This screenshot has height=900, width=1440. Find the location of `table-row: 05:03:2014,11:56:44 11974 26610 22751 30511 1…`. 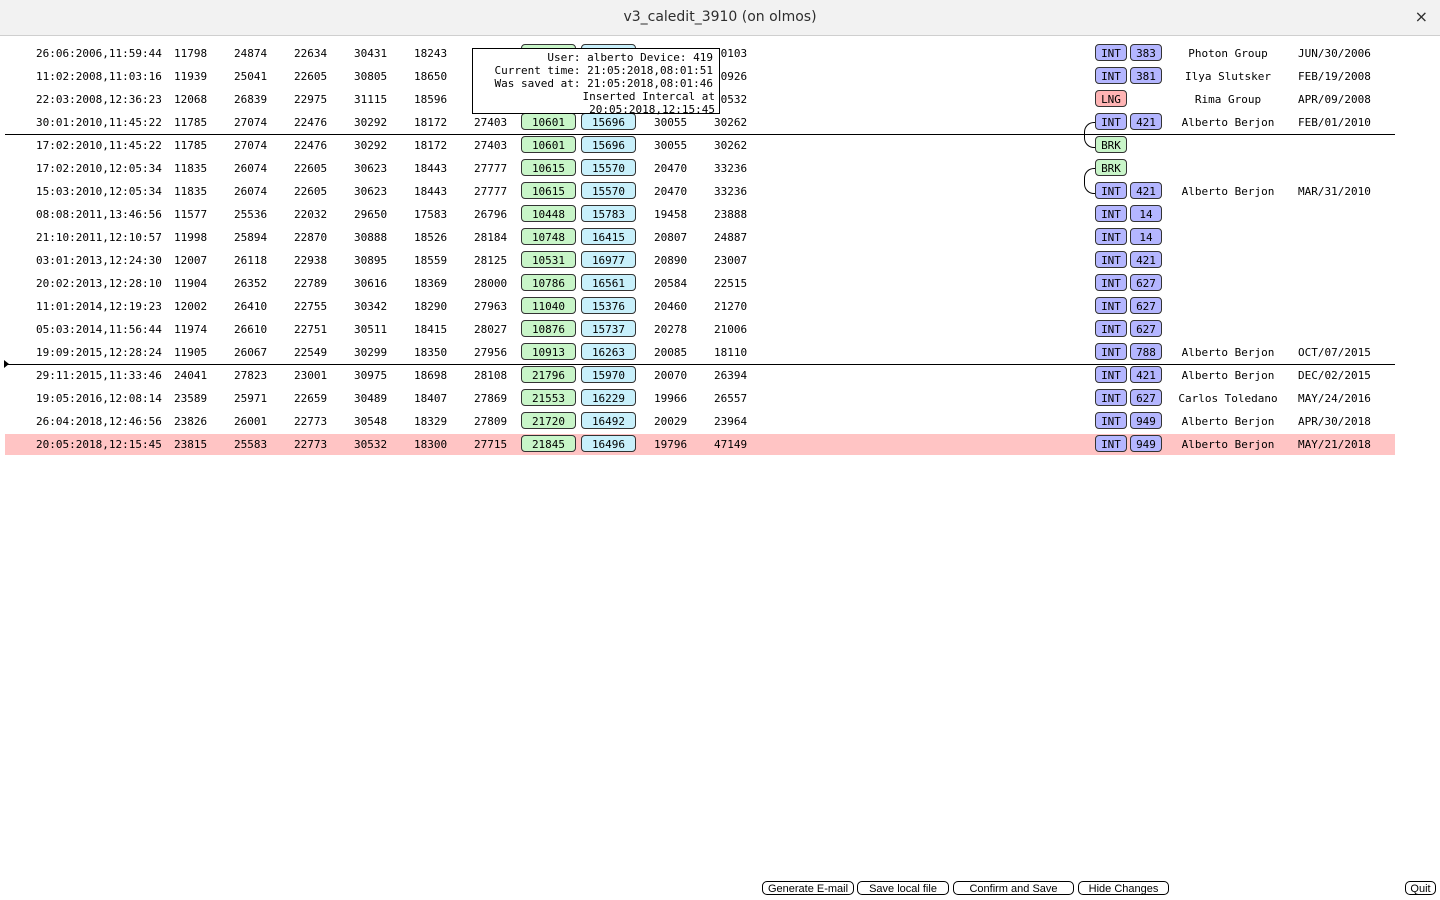

table-row: 05:03:2014,11:56:44 11974 26610 22751 30511 1… is located at coordinates (720, 329).